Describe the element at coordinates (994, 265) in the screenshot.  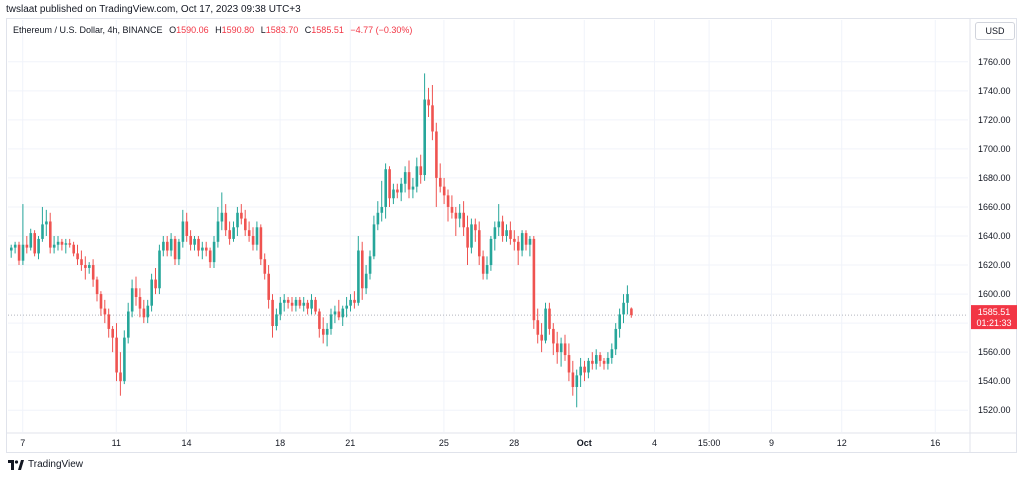
I see `price-tick-label: 1620.00` at that location.